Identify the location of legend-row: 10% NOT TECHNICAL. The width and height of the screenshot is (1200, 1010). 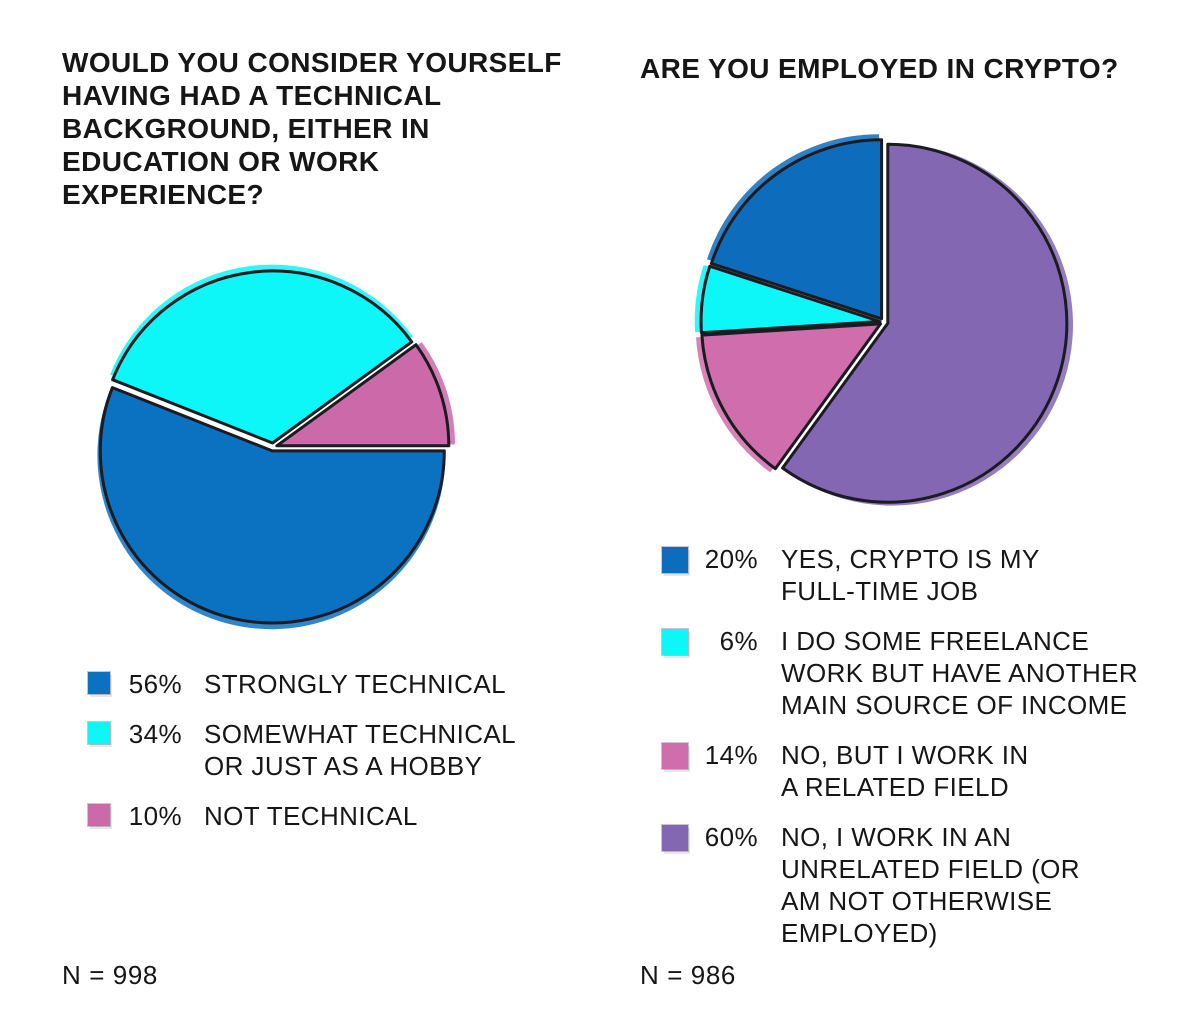
(333, 816).